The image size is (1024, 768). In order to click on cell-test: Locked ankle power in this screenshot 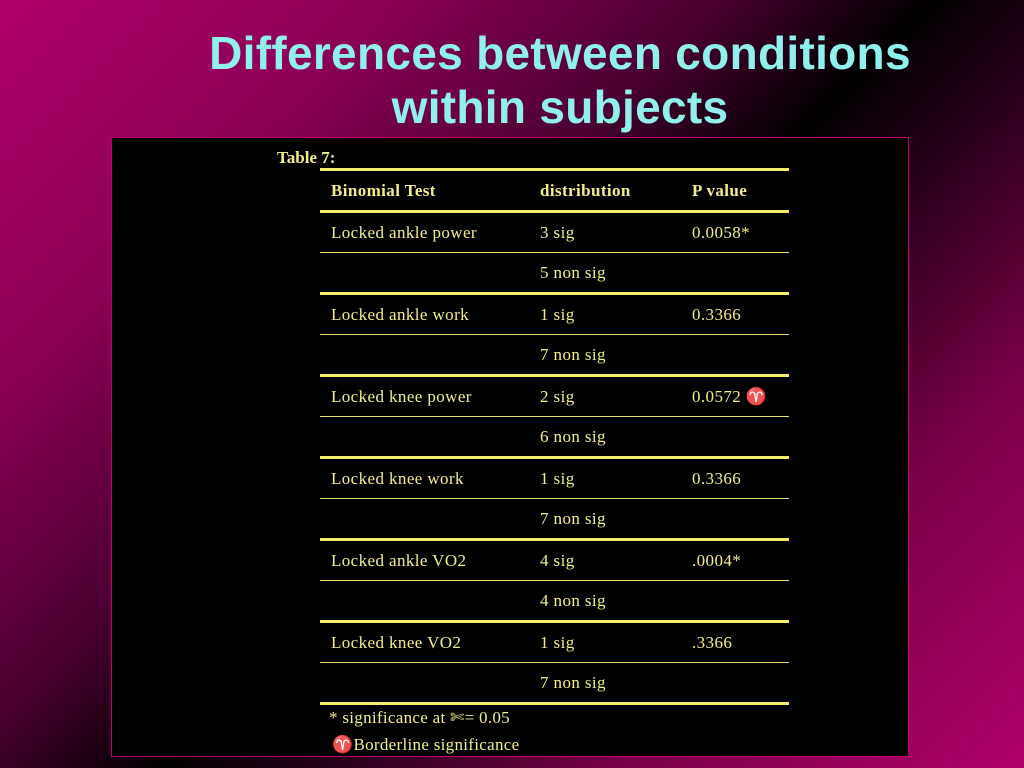, I will do `click(424, 232)`.